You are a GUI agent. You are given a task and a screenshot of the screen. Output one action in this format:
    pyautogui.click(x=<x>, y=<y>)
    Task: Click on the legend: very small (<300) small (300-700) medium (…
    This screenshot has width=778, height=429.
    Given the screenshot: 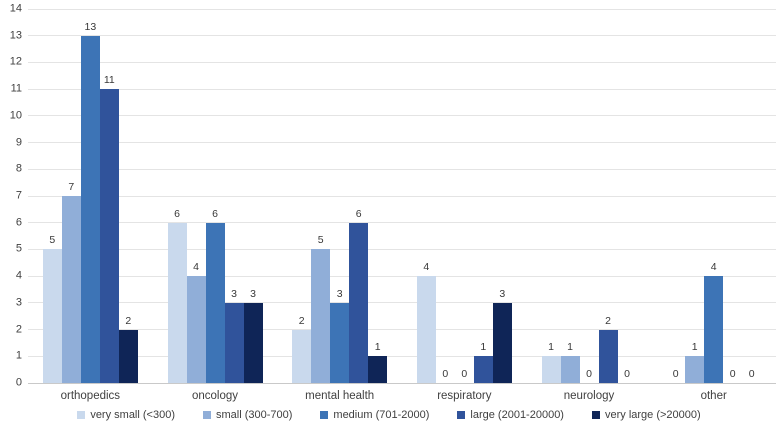 What is the action you would take?
    pyautogui.click(x=389, y=415)
    